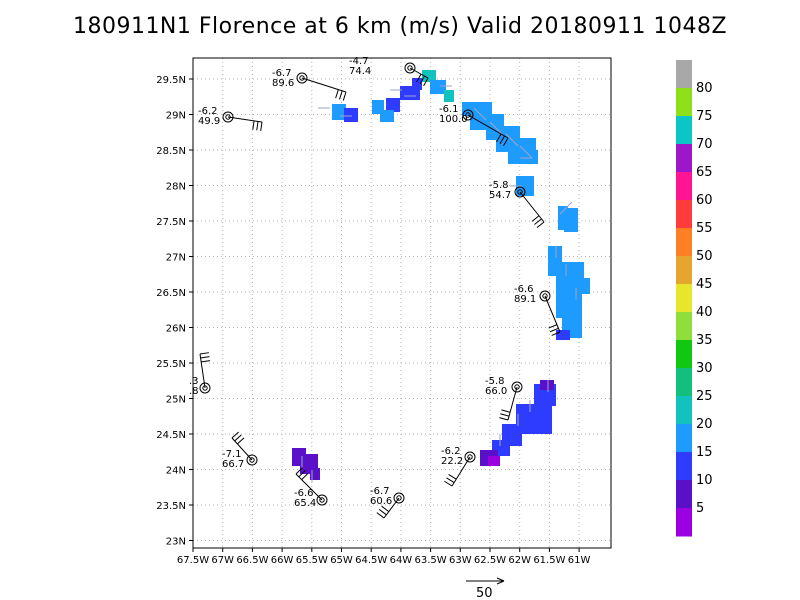 Image resolution: width=800 pixels, height=600 pixels. Describe the element at coordinates (500, 581) in the screenshot. I see `scale-arrowhead` at that location.